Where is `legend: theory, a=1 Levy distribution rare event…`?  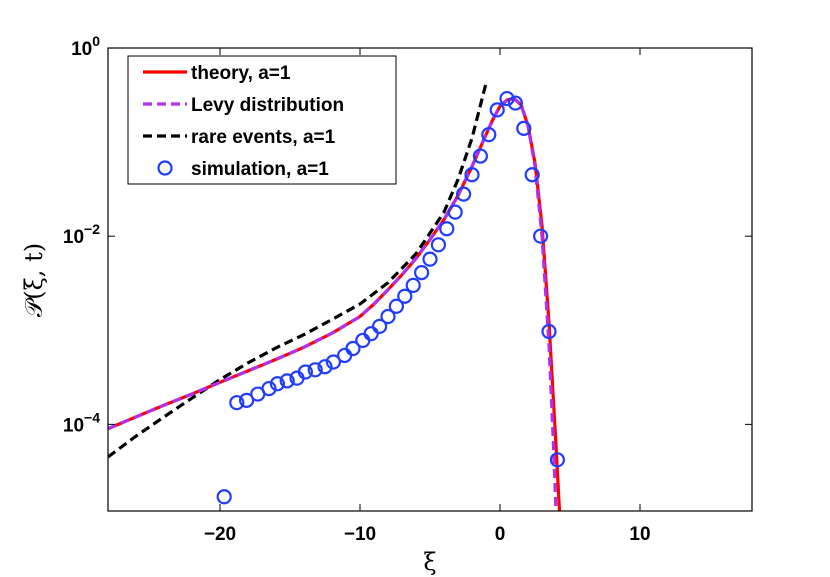 legend: theory, a=1 Levy distribution rare event… is located at coordinates (262, 120).